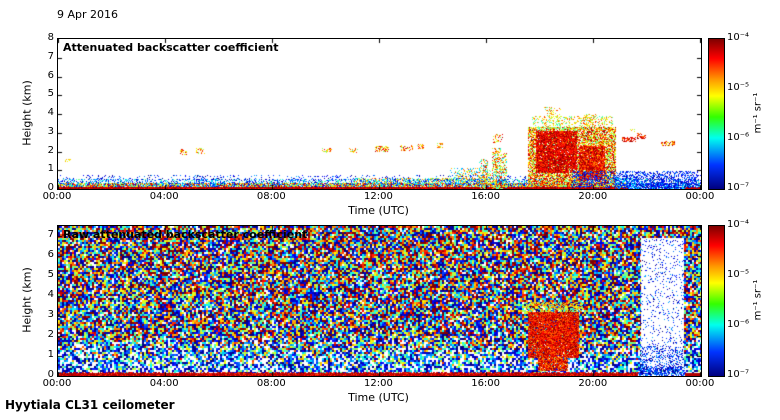 The height and width of the screenshot is (420, 780). Describe the element at coordinates (758, 113) in the screenshot. I see `colorbar-unit-top: m⁻¹ sr⁻¹` at that location.